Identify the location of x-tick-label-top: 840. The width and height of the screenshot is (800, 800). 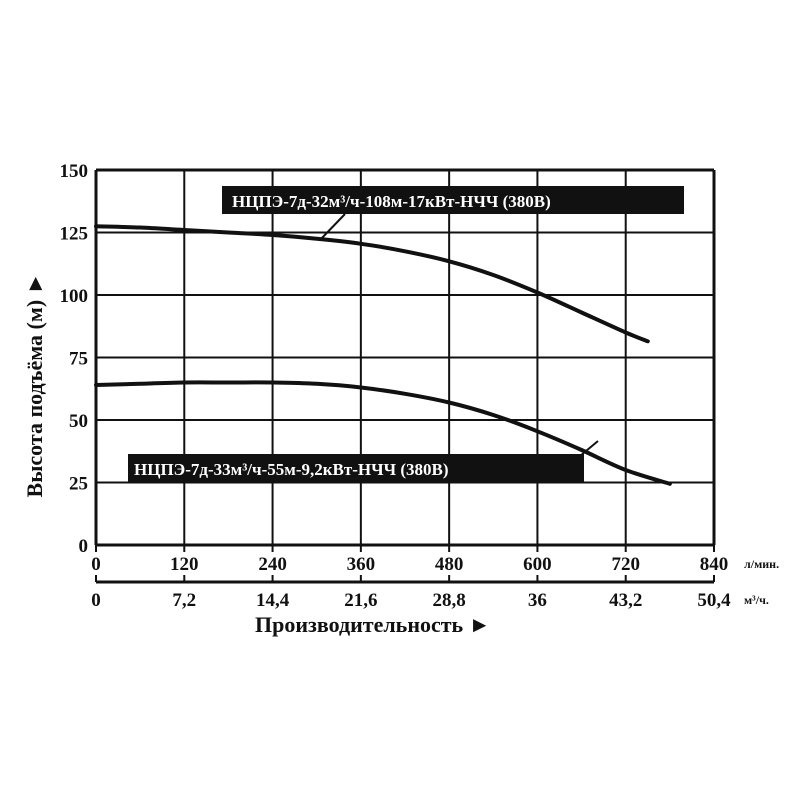
(714, 564).